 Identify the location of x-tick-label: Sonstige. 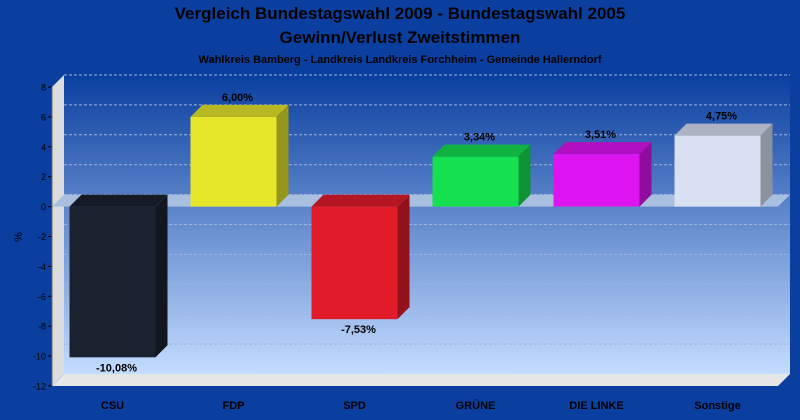
(717, 406).